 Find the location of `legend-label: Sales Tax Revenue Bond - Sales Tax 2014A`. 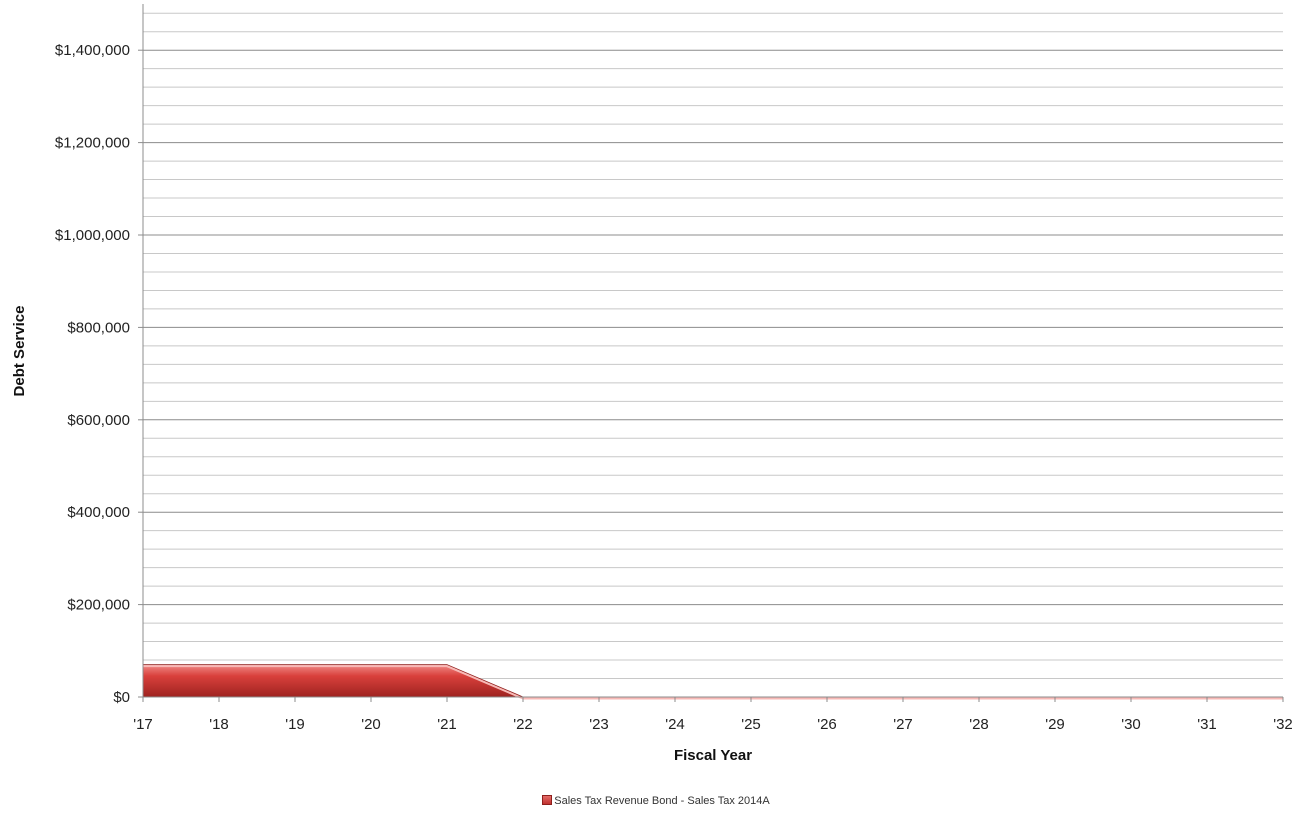

legend-label: Sales Tax Revenue Bond - Sales Tax 2014A is located at coordinates (662, 801).